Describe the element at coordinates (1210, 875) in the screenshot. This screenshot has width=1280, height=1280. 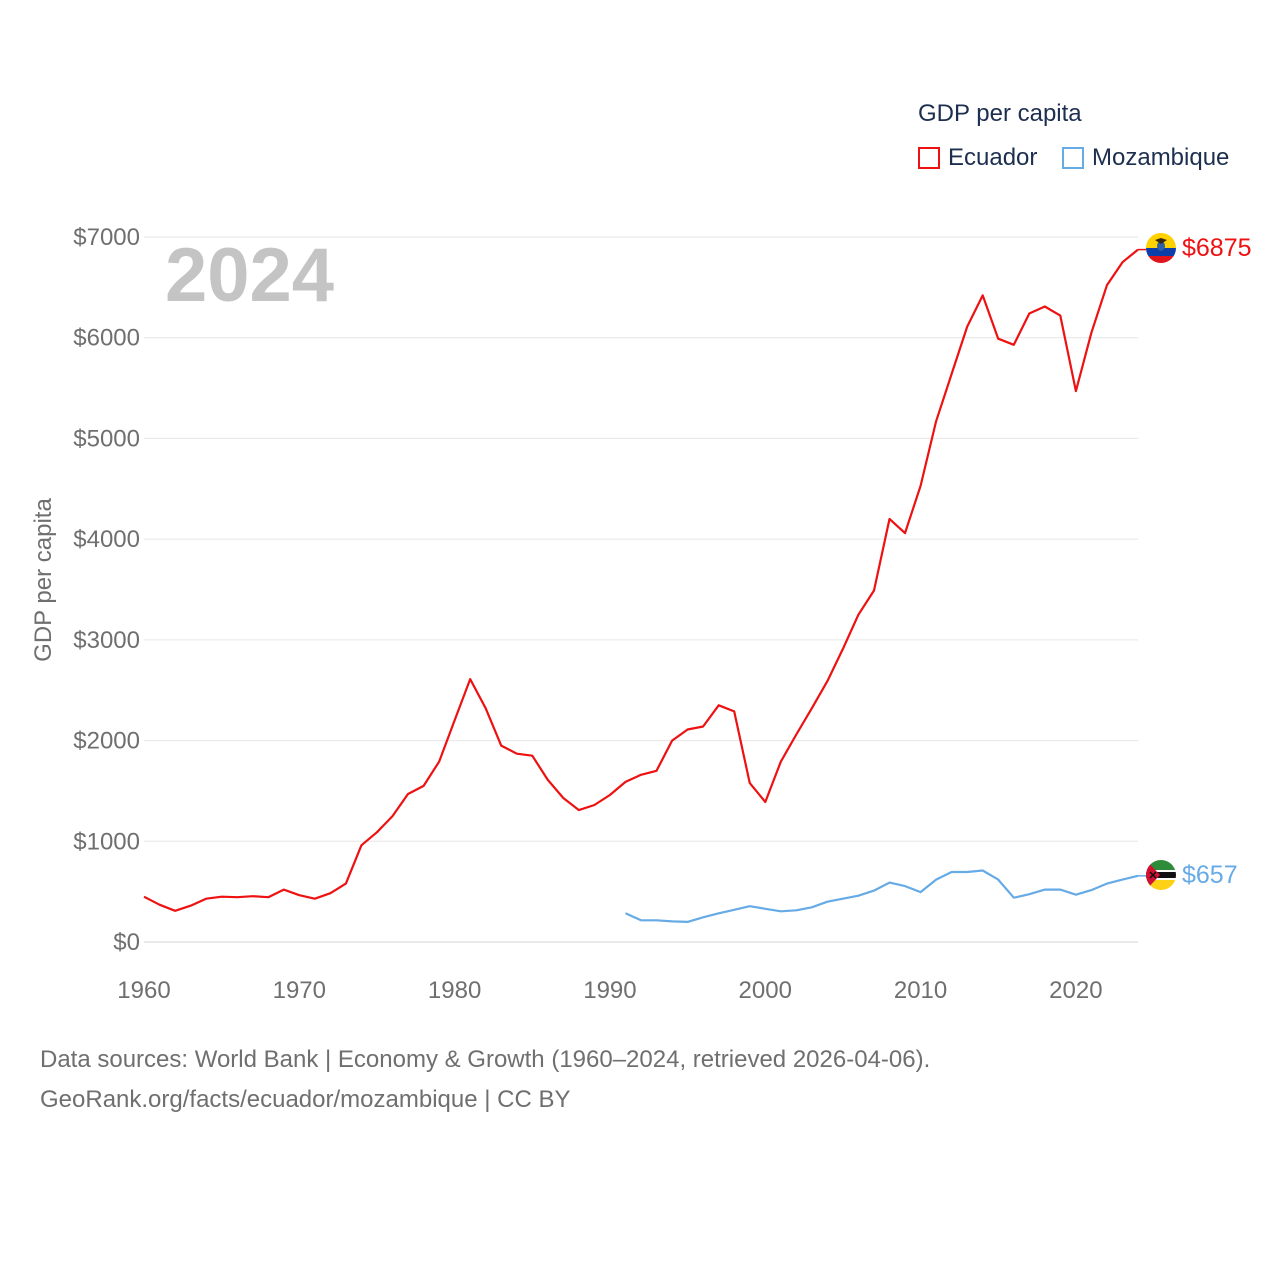
I see `end-label-mozambique: $657` at that location.